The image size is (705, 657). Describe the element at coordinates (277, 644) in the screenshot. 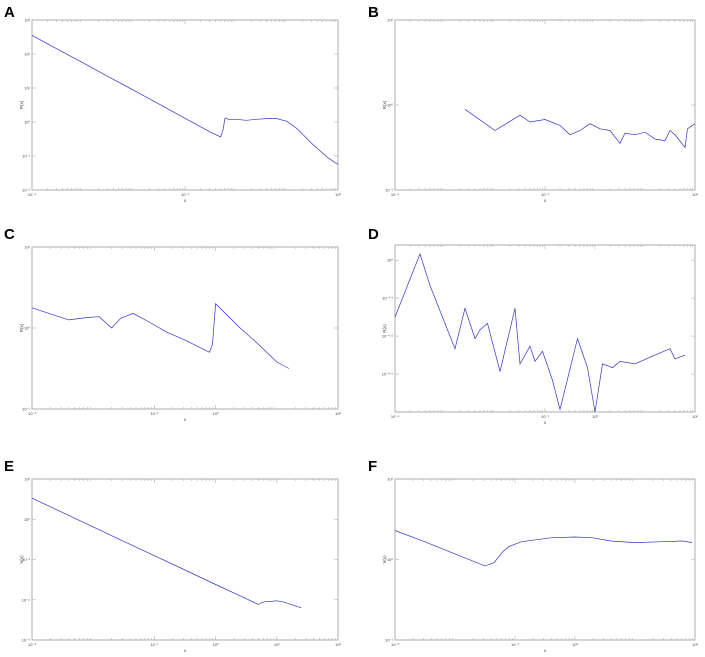

I see `x-tick-label: 10¹` at that location.